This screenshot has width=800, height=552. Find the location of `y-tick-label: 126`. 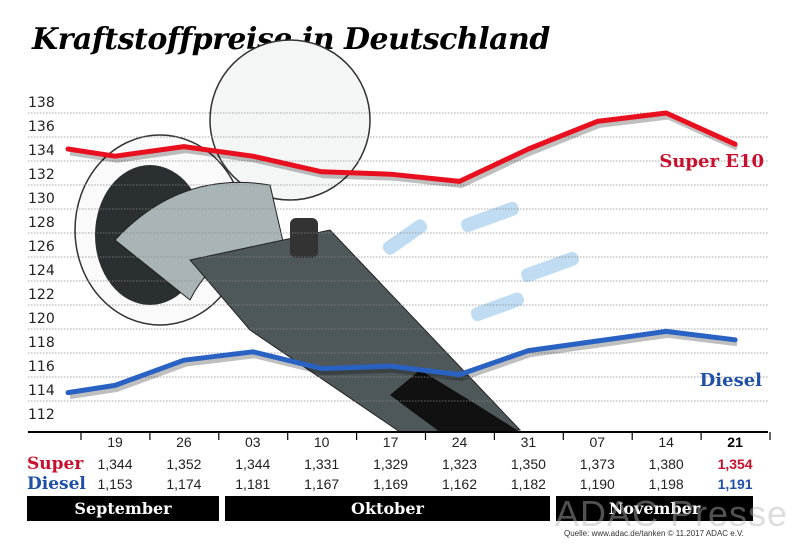

y-tick-label: 126 is located at coordinates (41, 247).